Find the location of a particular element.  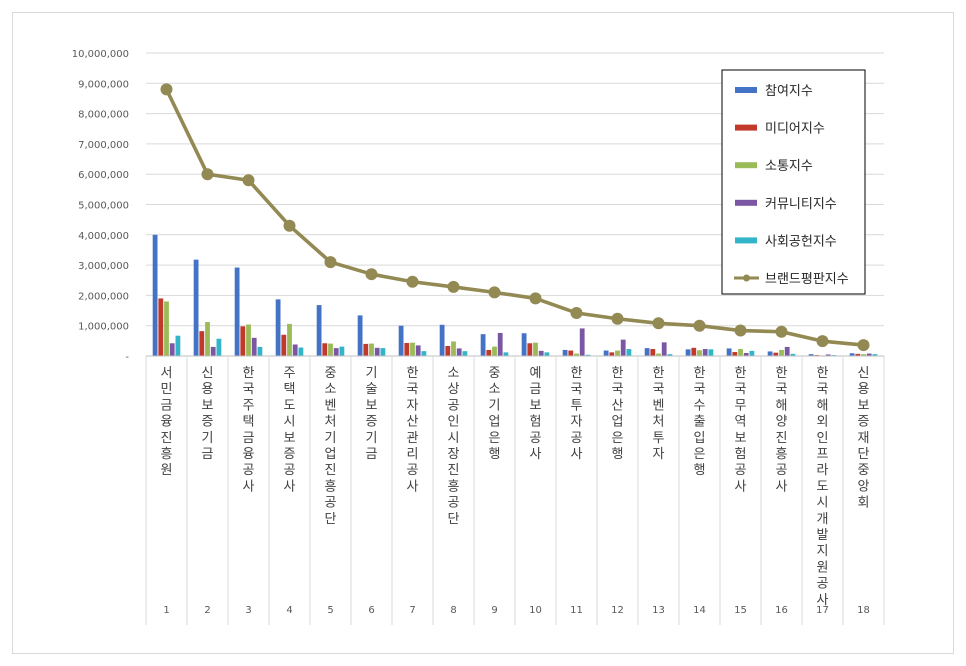

y-tick-label: 4,000,000 is located at coordinates (103, 236).